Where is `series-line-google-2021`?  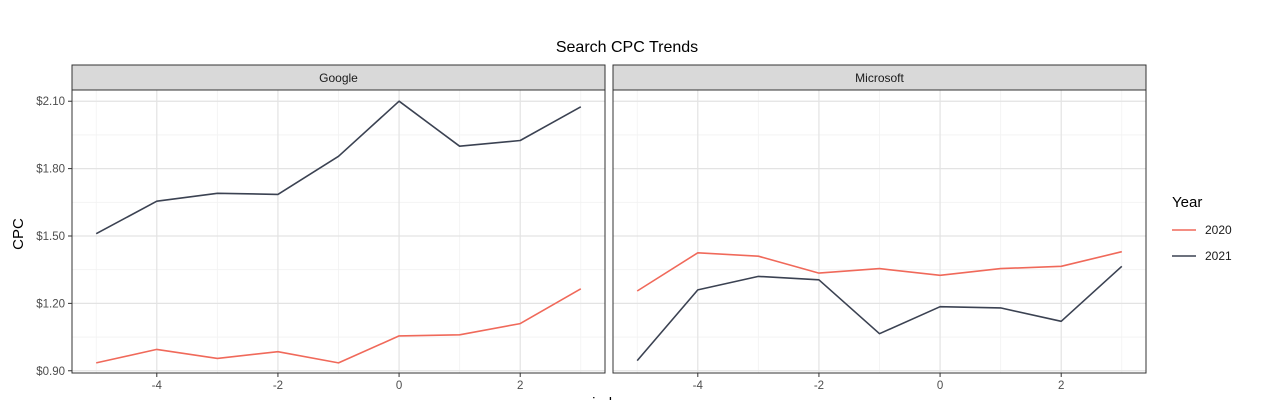
series-line-google-2021 is located at coordinates (338, 167).